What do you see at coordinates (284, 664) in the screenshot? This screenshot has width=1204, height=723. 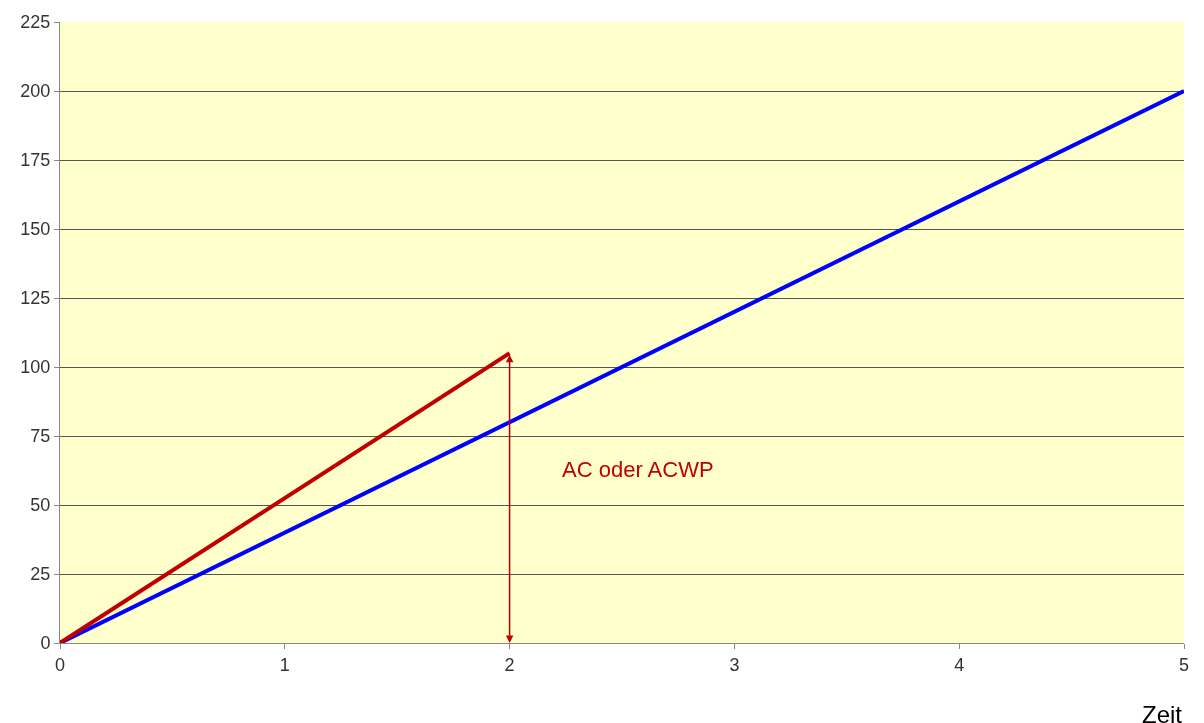 I see `x-tick-label: 1` at bounding box center [284, 664].